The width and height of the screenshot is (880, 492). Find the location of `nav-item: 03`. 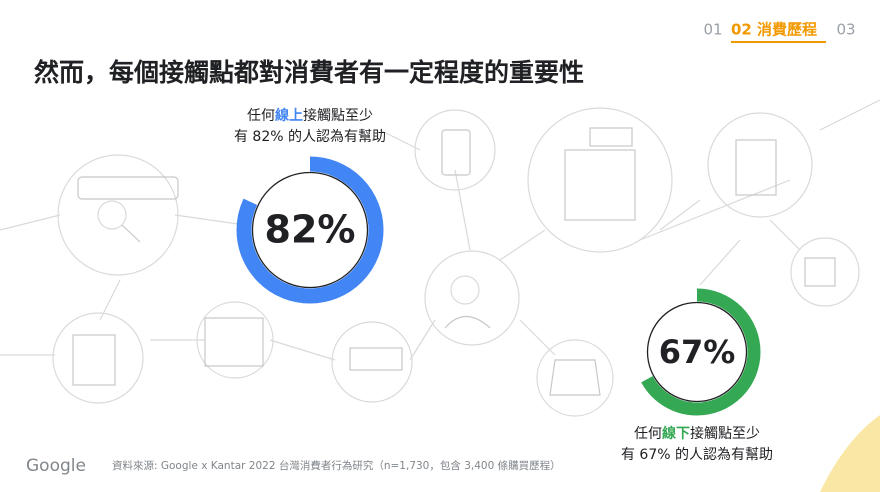

nav-item: 03 is located at coordinates (845, 30).